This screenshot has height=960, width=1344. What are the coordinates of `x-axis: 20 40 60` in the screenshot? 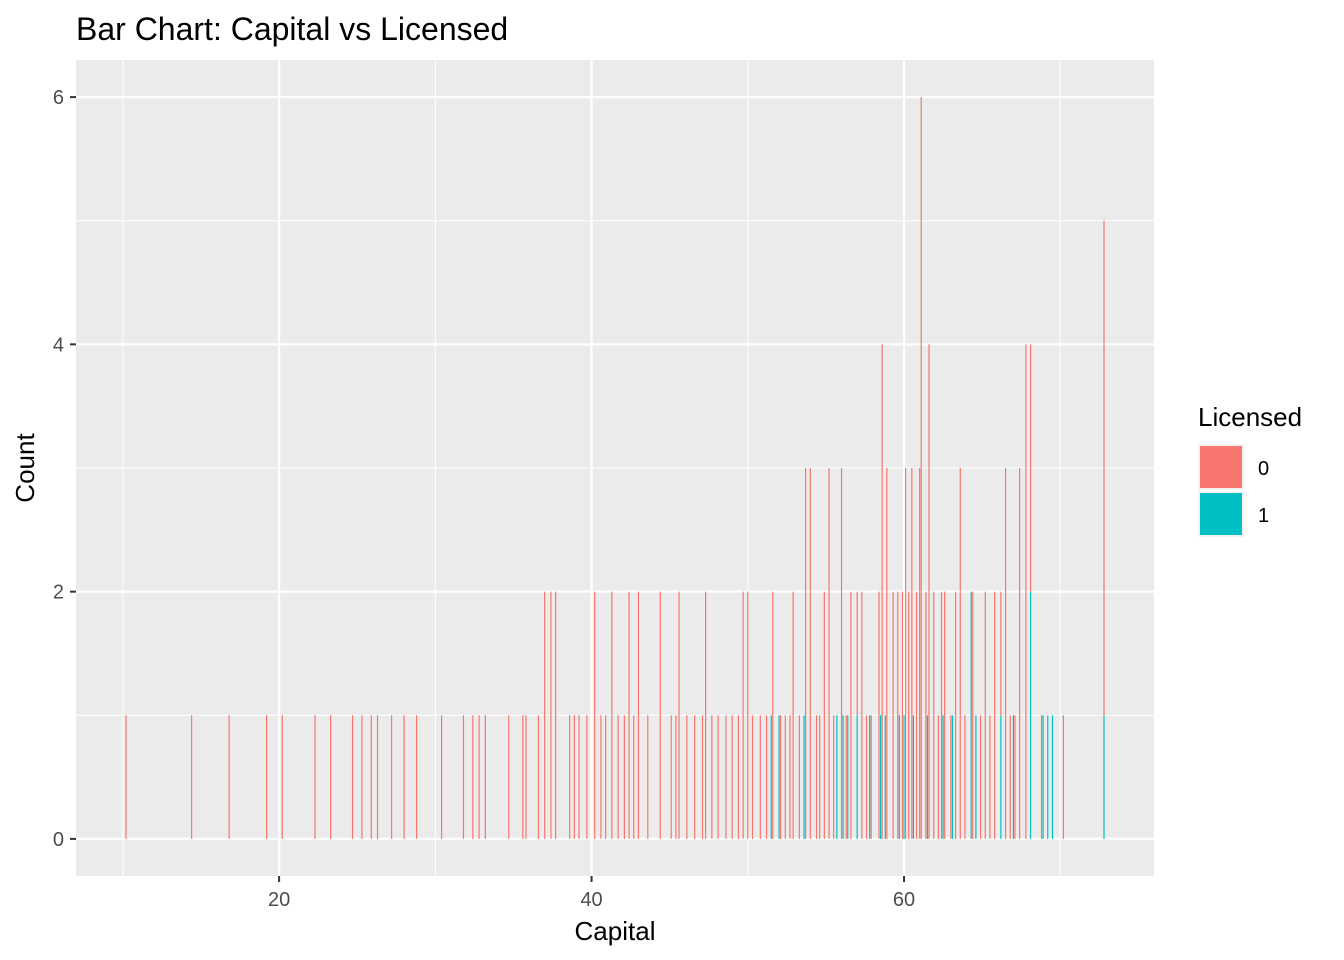 It's located at (591, 893).